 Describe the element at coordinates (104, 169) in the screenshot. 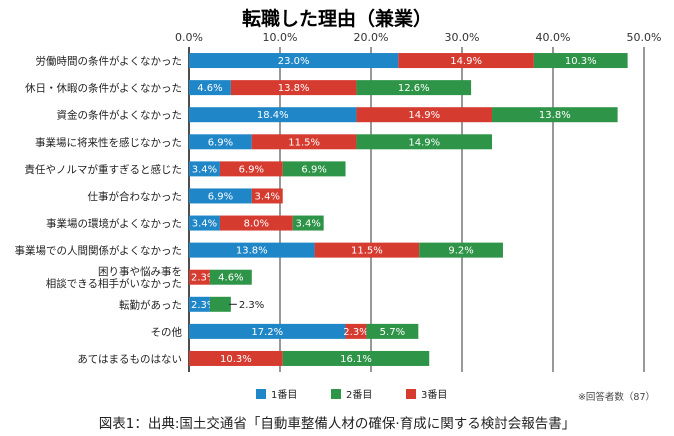

I see `category-label: 責任やノルマが重すぎると感じた` at that location.